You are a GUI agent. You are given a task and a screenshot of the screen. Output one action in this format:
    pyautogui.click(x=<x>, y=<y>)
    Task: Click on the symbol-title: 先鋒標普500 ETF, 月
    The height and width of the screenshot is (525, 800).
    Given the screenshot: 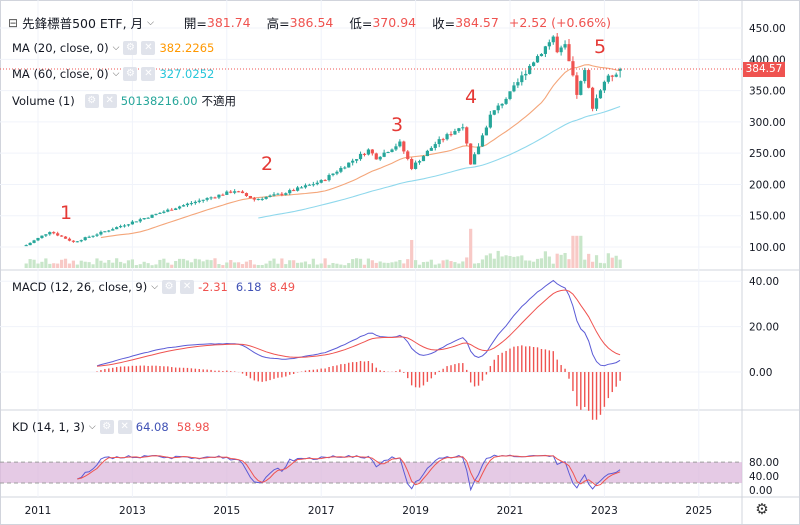 What is the action you would take?
    pyautogui.click(x=83, y=23)
    